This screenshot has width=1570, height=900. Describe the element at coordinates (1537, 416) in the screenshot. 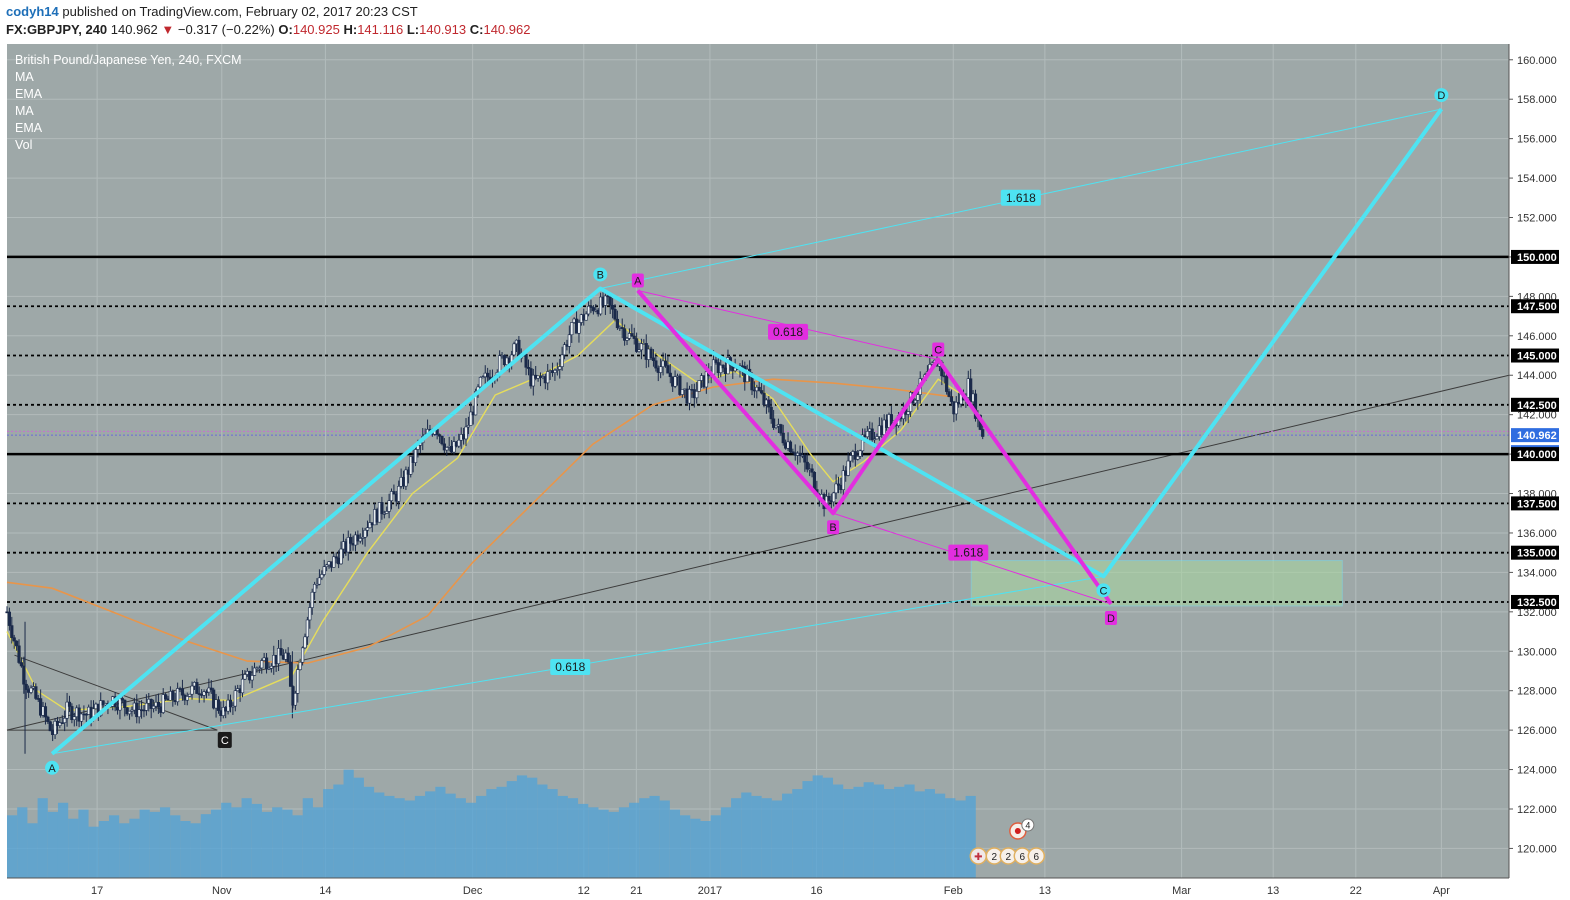

I see `y-tick-label: 142.000` at that location.